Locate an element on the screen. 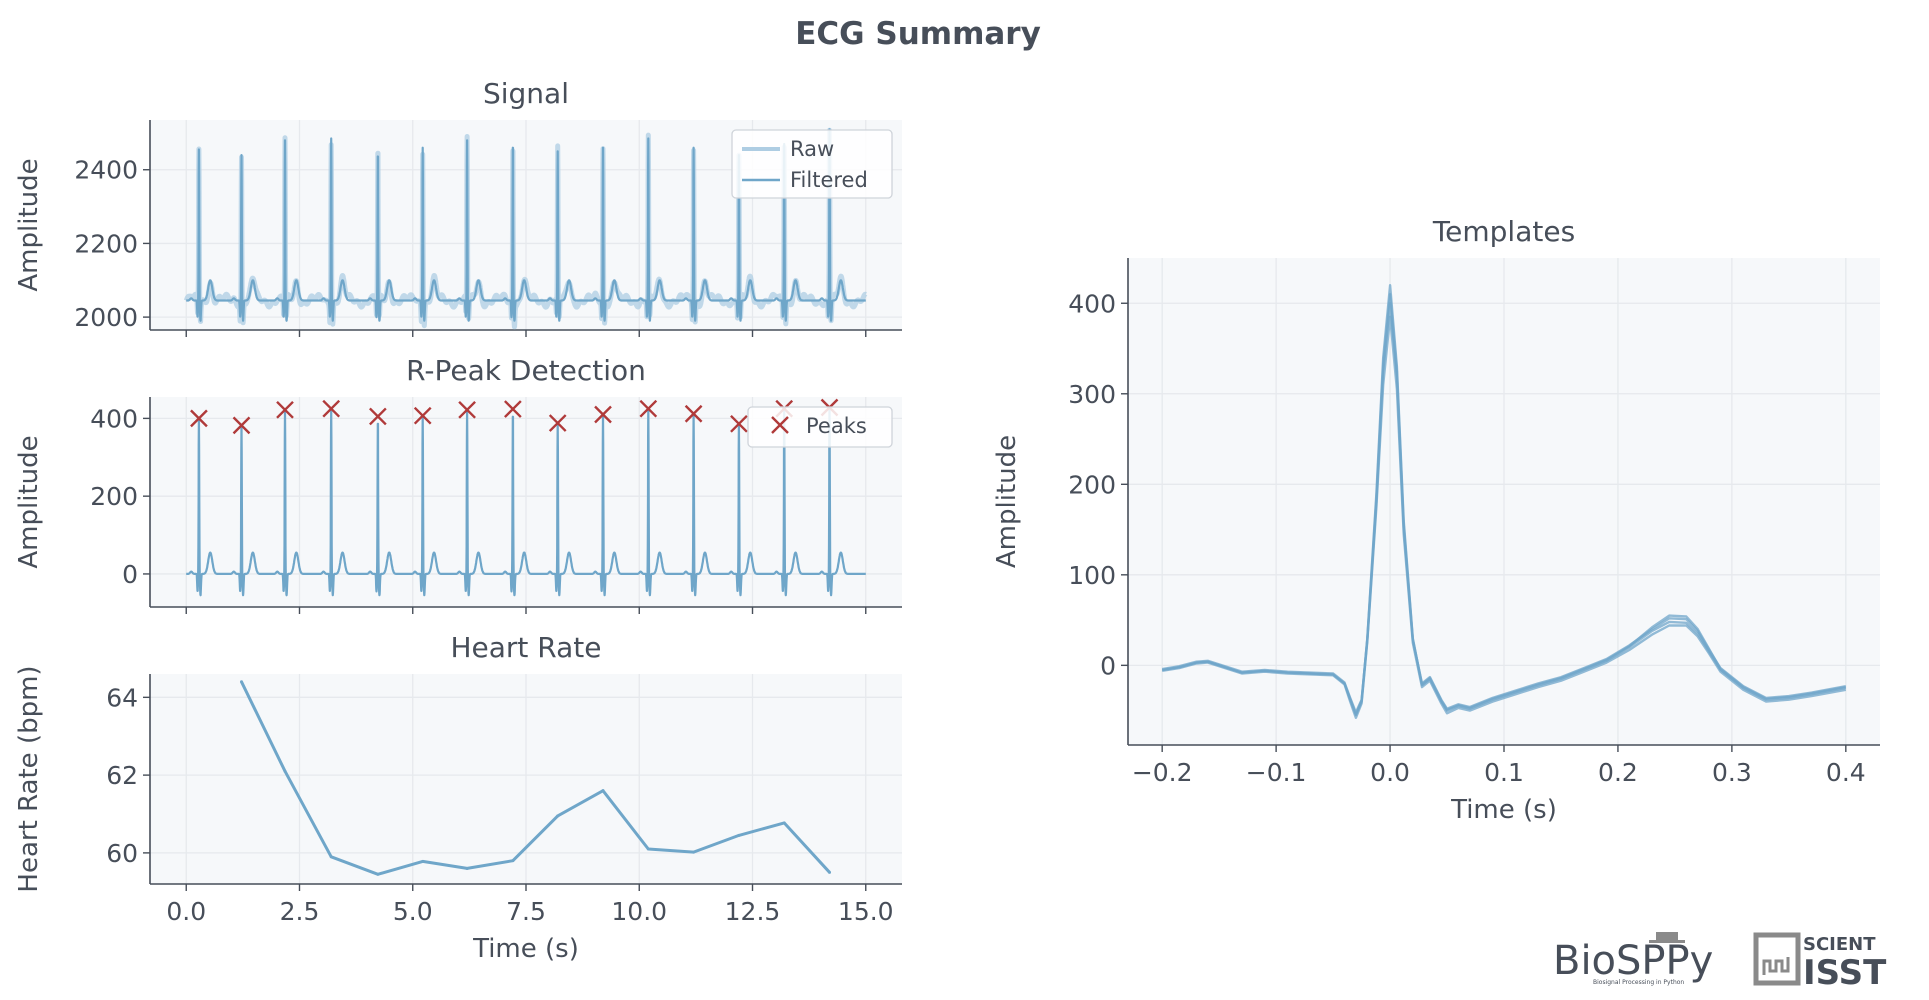 The image size is (1929, 1000). chart-title: Heart Rate is located at coordinates (525, 647).